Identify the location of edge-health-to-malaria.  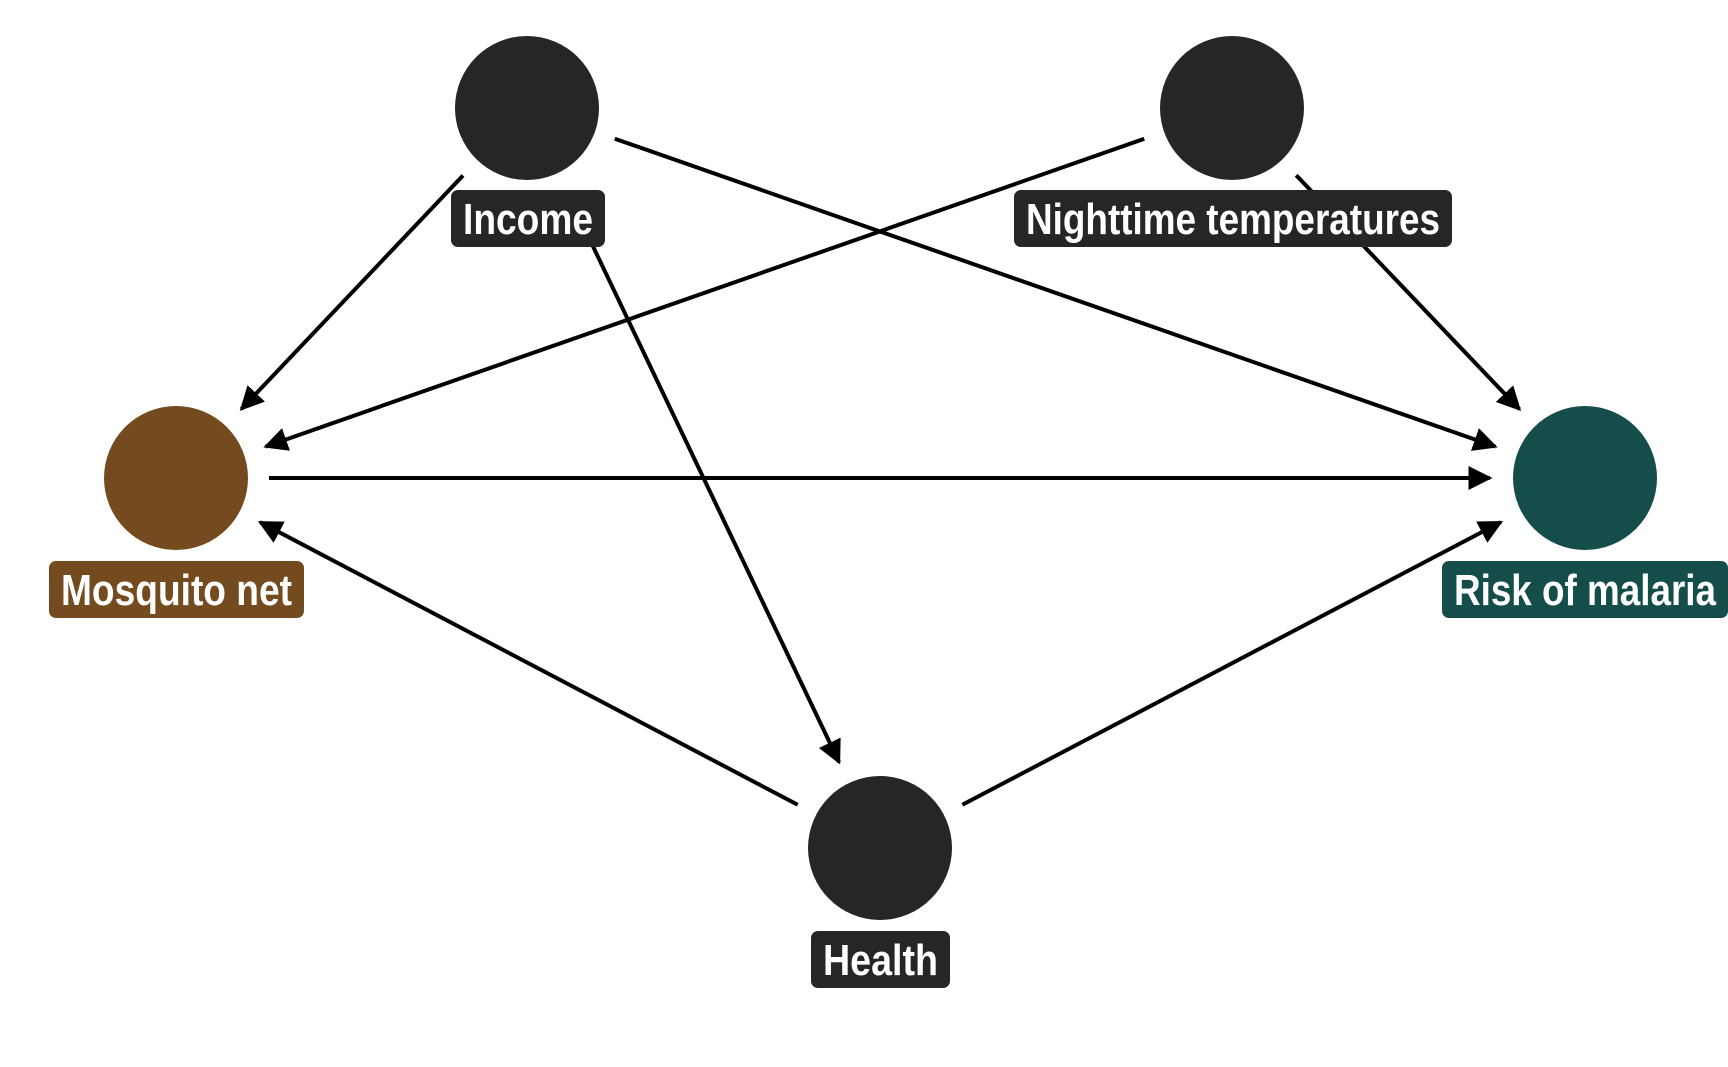
(1232, 663).